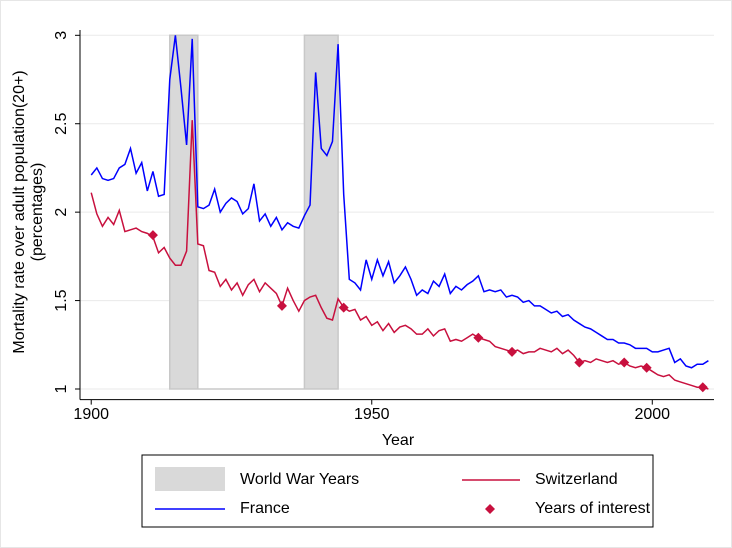 This screenshot has width=732, height=548. What do you see at coordinates (397, 491) in the screenshot?
I see `legend-box` at bounding box center [397, 491].